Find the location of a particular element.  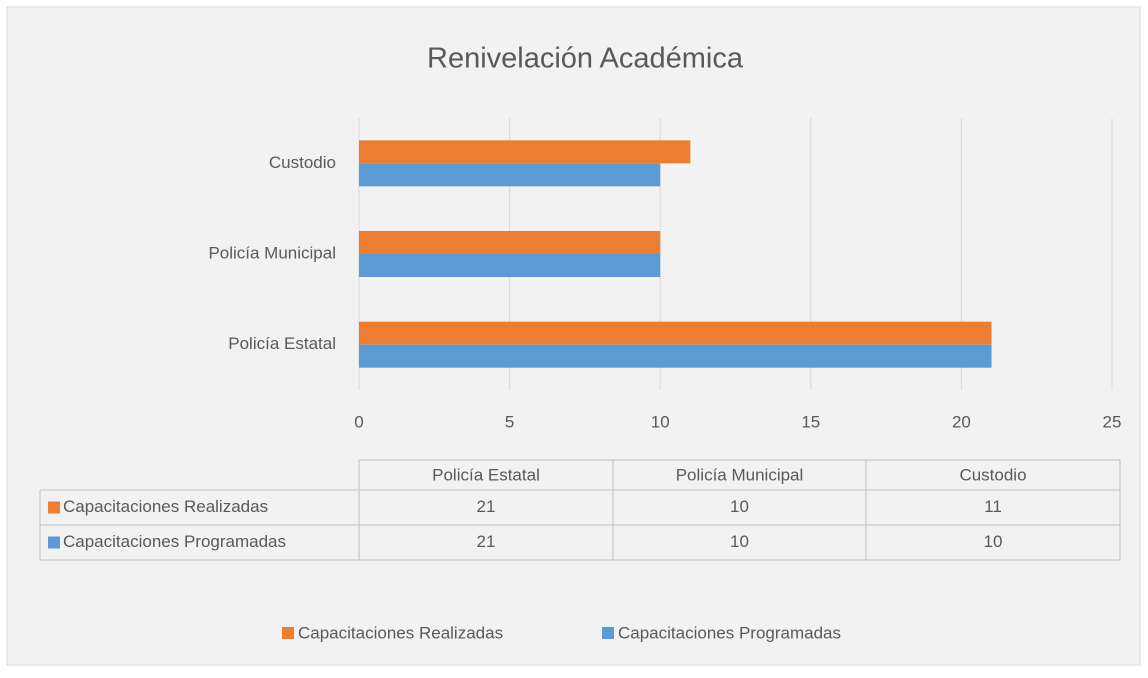

y-tick-label: Custodio is located at coordinates (302, 162).